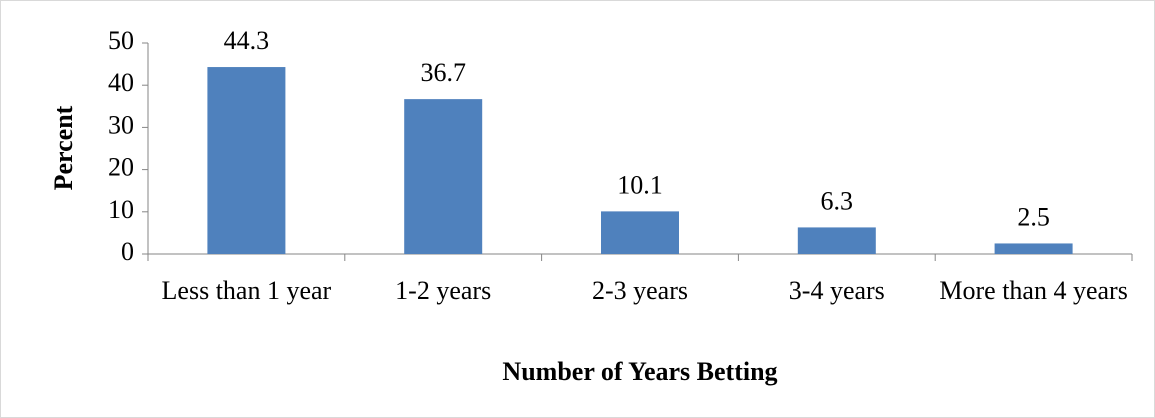  Describe the element at coordinates (1033, 216) in the screenshot. I see `data-label: 2.5` at that location.